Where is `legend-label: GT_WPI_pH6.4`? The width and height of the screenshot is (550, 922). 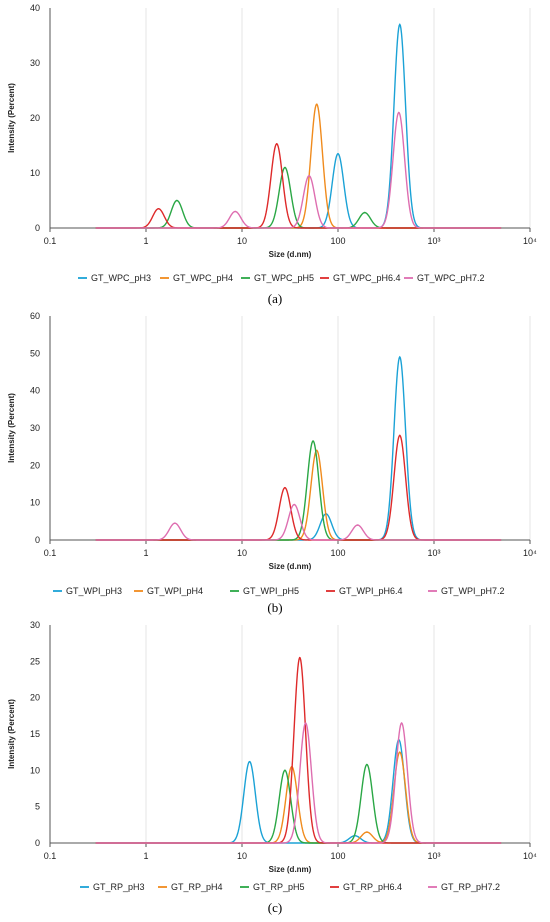 legend-label: GT_WPI_pH6.4 is located at coordinates (371, 591).